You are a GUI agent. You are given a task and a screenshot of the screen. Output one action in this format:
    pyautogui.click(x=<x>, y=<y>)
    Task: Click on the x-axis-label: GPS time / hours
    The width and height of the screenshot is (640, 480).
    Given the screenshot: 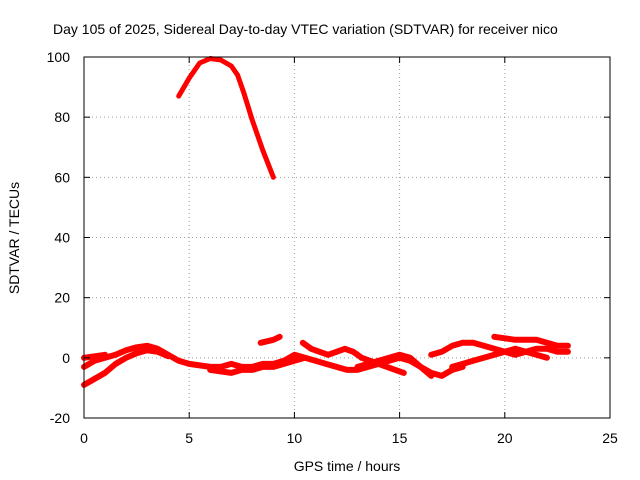 What is the action you would take?
    pyautogui.click(x=347, y=466)
    